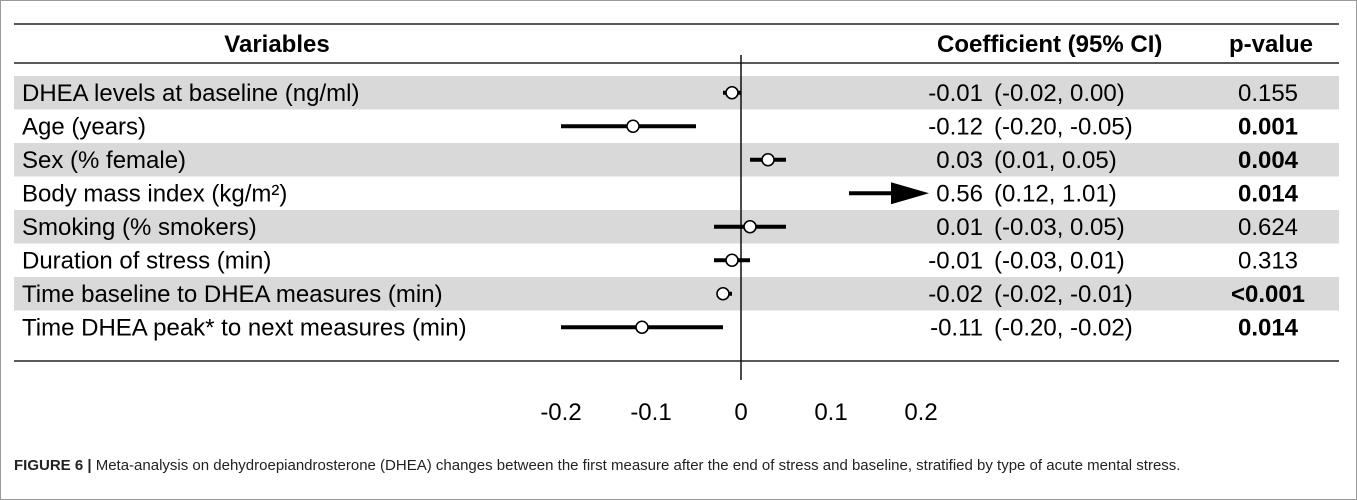 The height and width of the screenshot is (500, 1357). What do you see at coordinates (956, 327) in the screenshot?
I see `coef-value: -0.11` at bounding box center [956, 327].